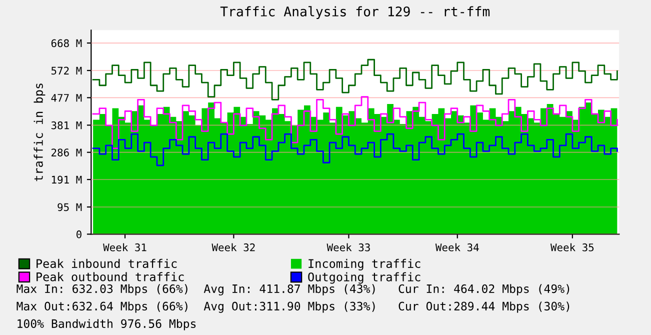 This screenshot has width=651, height=335. I want to click on y-axis-title: traffic in bps, so click(40, 133).